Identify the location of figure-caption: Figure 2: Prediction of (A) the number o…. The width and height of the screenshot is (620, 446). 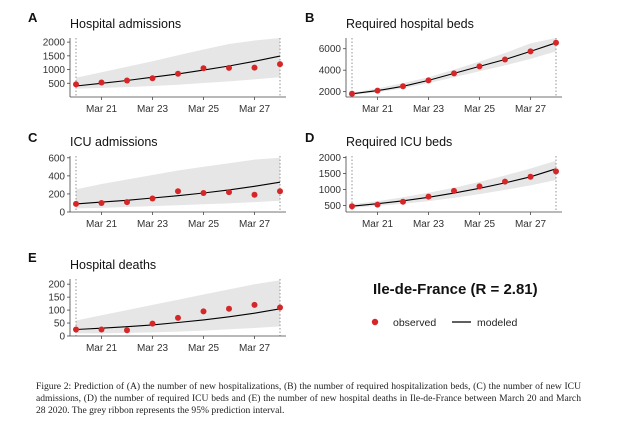
(308, 399).